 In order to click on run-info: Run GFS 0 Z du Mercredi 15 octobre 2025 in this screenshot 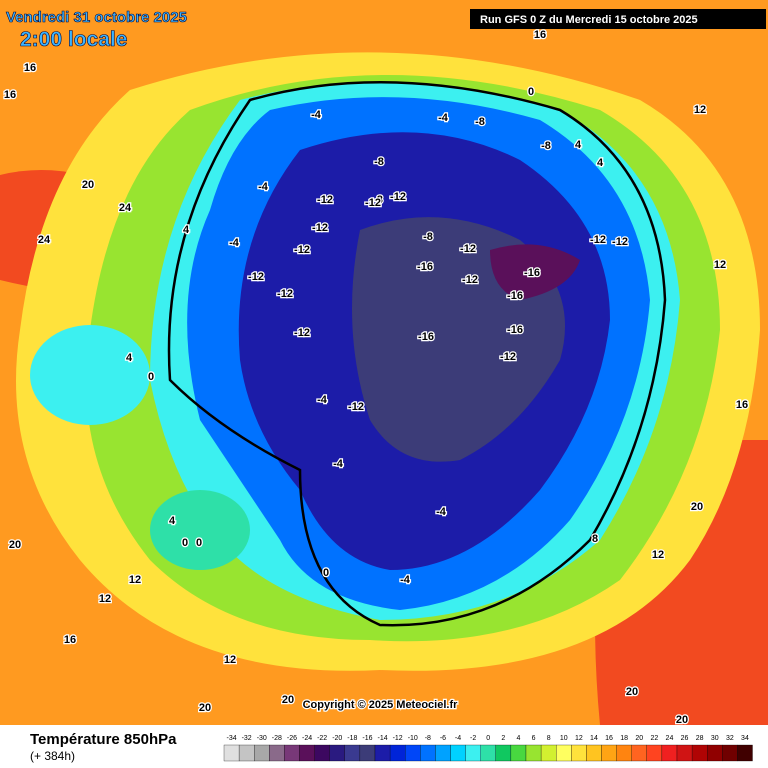, I will do `click(589, 20)`.